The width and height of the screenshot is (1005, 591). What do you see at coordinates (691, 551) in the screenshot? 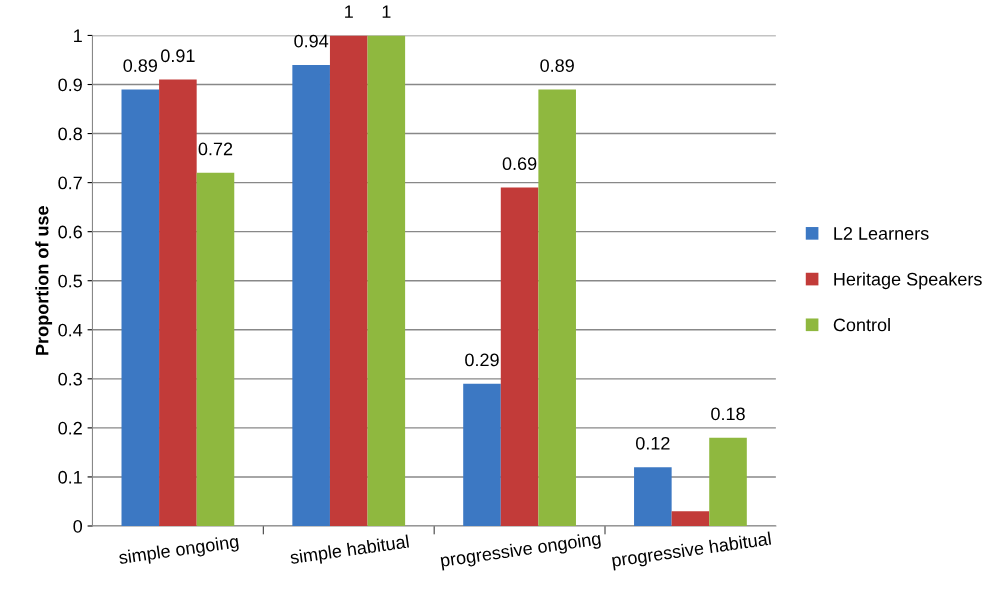
I see `x-tick-label: progressive habitual` at bounding box center [691, 551].